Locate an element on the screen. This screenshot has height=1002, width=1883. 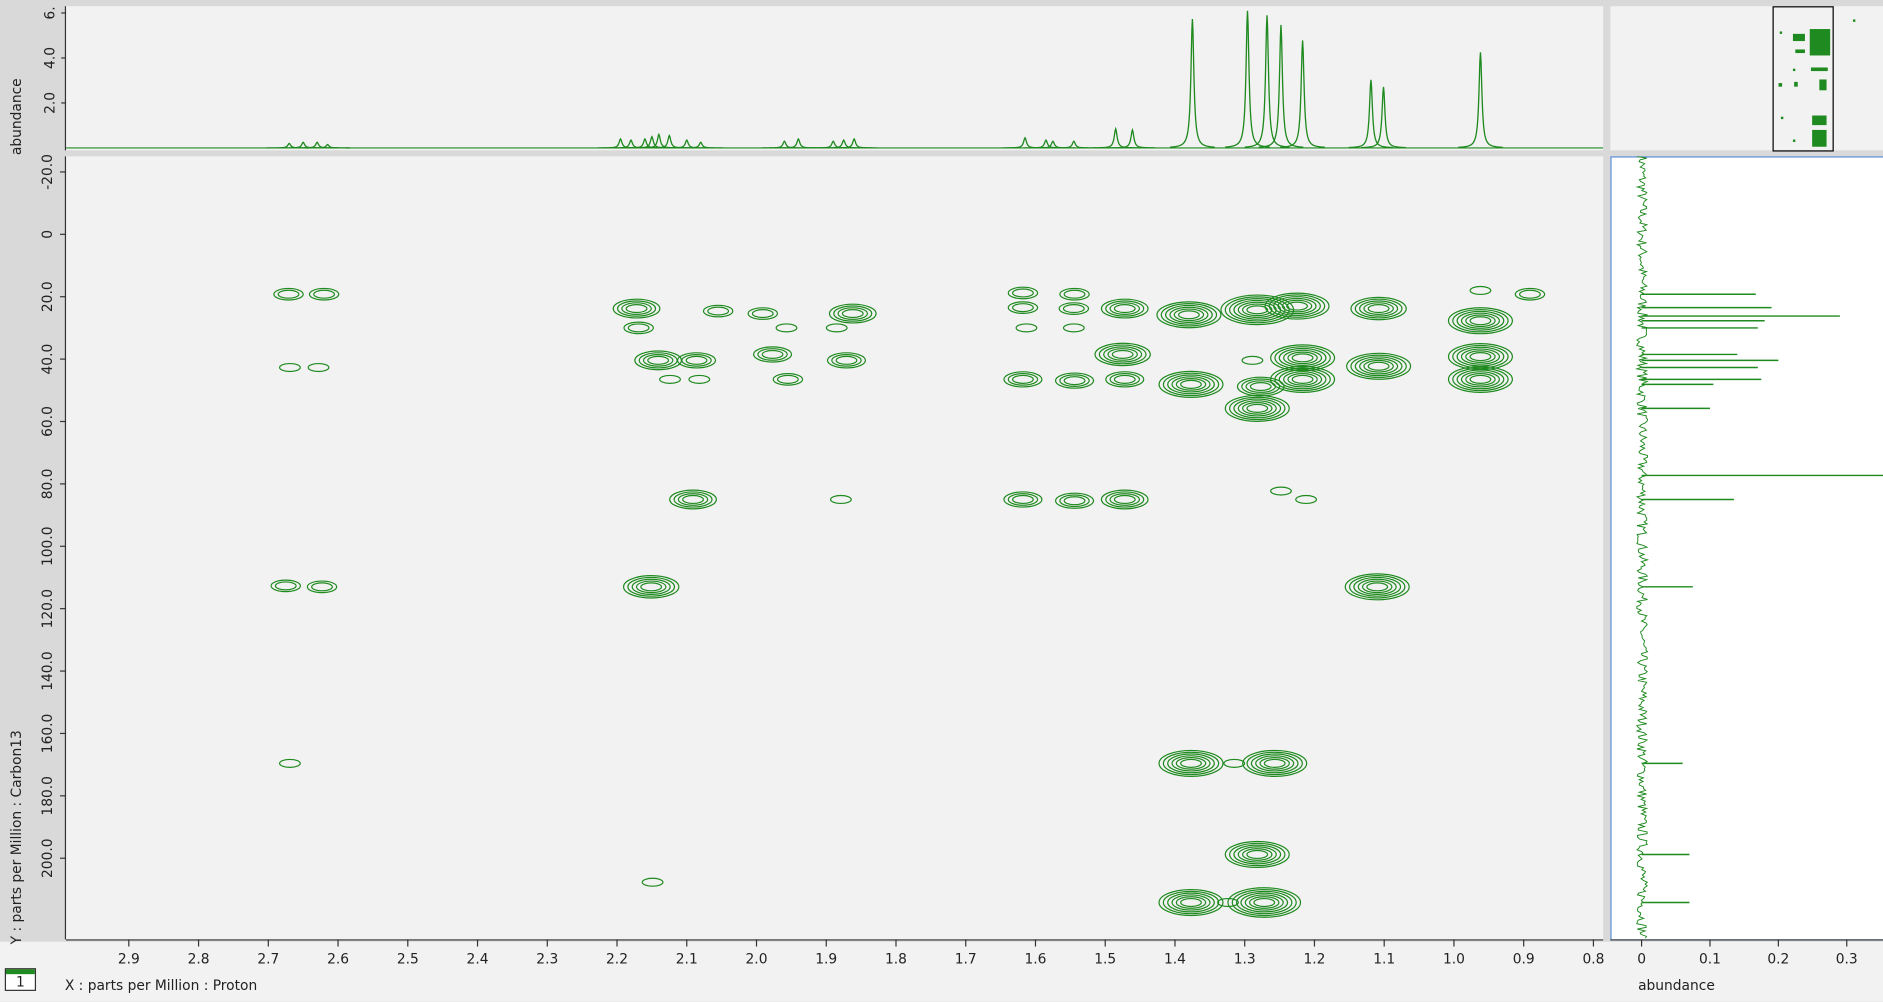
noise is located at coordinates (1642, 547).